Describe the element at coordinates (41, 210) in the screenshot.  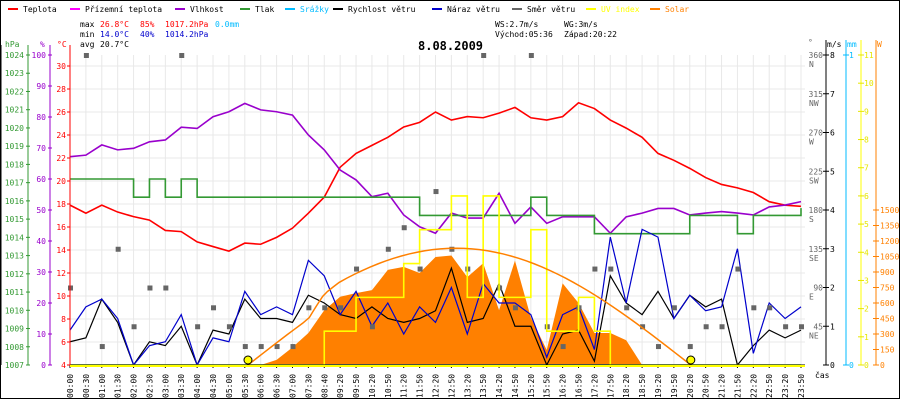
I see `humidity-tick-label: 50` at that location.